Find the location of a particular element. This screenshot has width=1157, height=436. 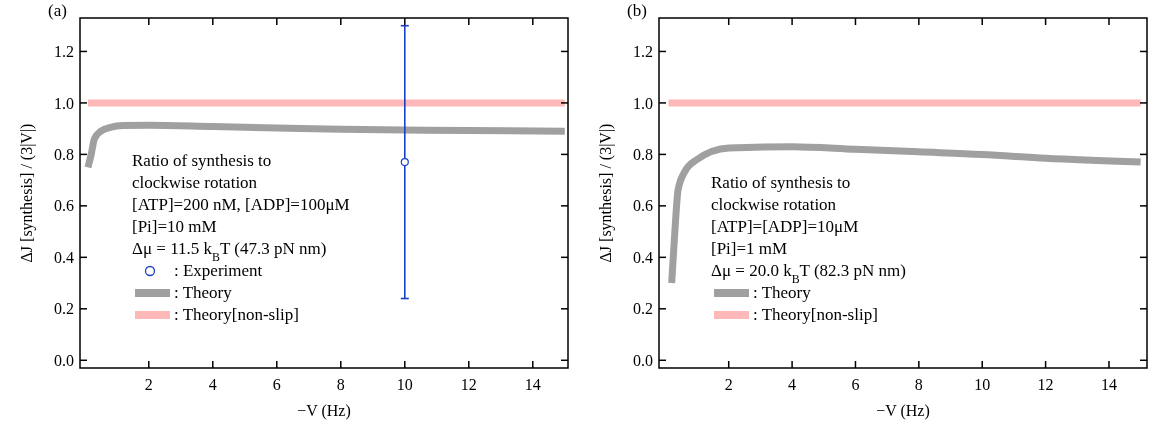

chart-title: (a) is located at coordinates (57, 10).